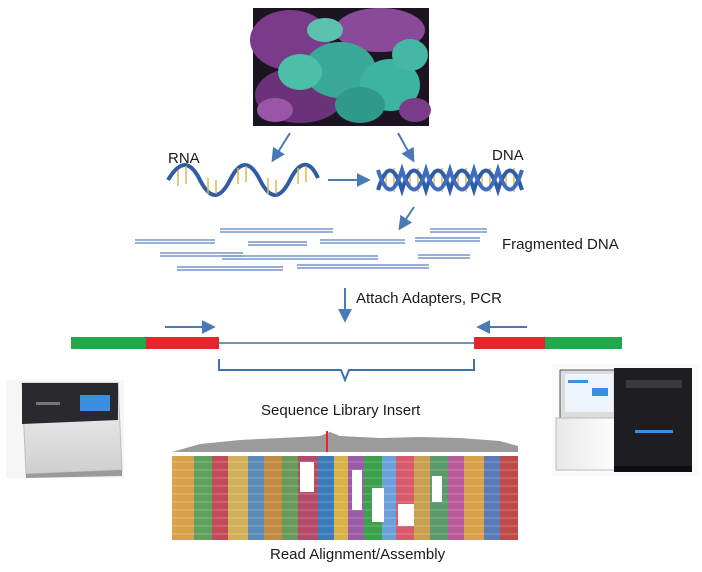 The width and height of the screenshot is (702, 572). What do you see at coordinates (625, 420) in the screenshot?
I see `hiseq-sequencer-icon` at bounding box center [625, 420].